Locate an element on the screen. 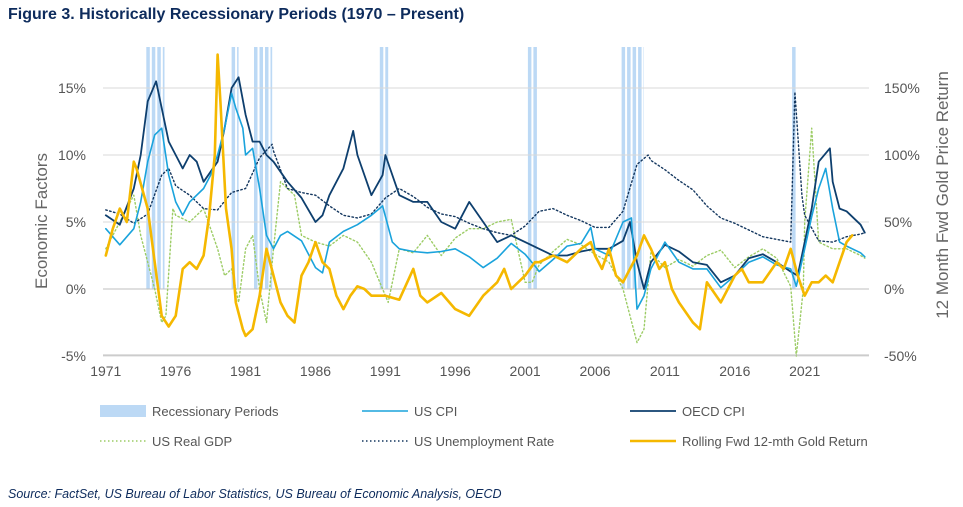 The image size is (963, 507). legend-item: US Unemployment Rate is located at coordinates (458, 441).